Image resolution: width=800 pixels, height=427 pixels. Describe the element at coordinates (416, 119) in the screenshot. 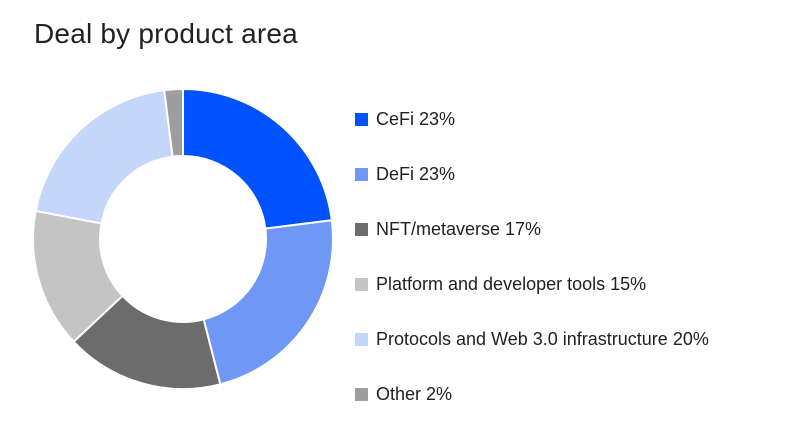

I see `legend-label-0: CeFi 23%` at that location.